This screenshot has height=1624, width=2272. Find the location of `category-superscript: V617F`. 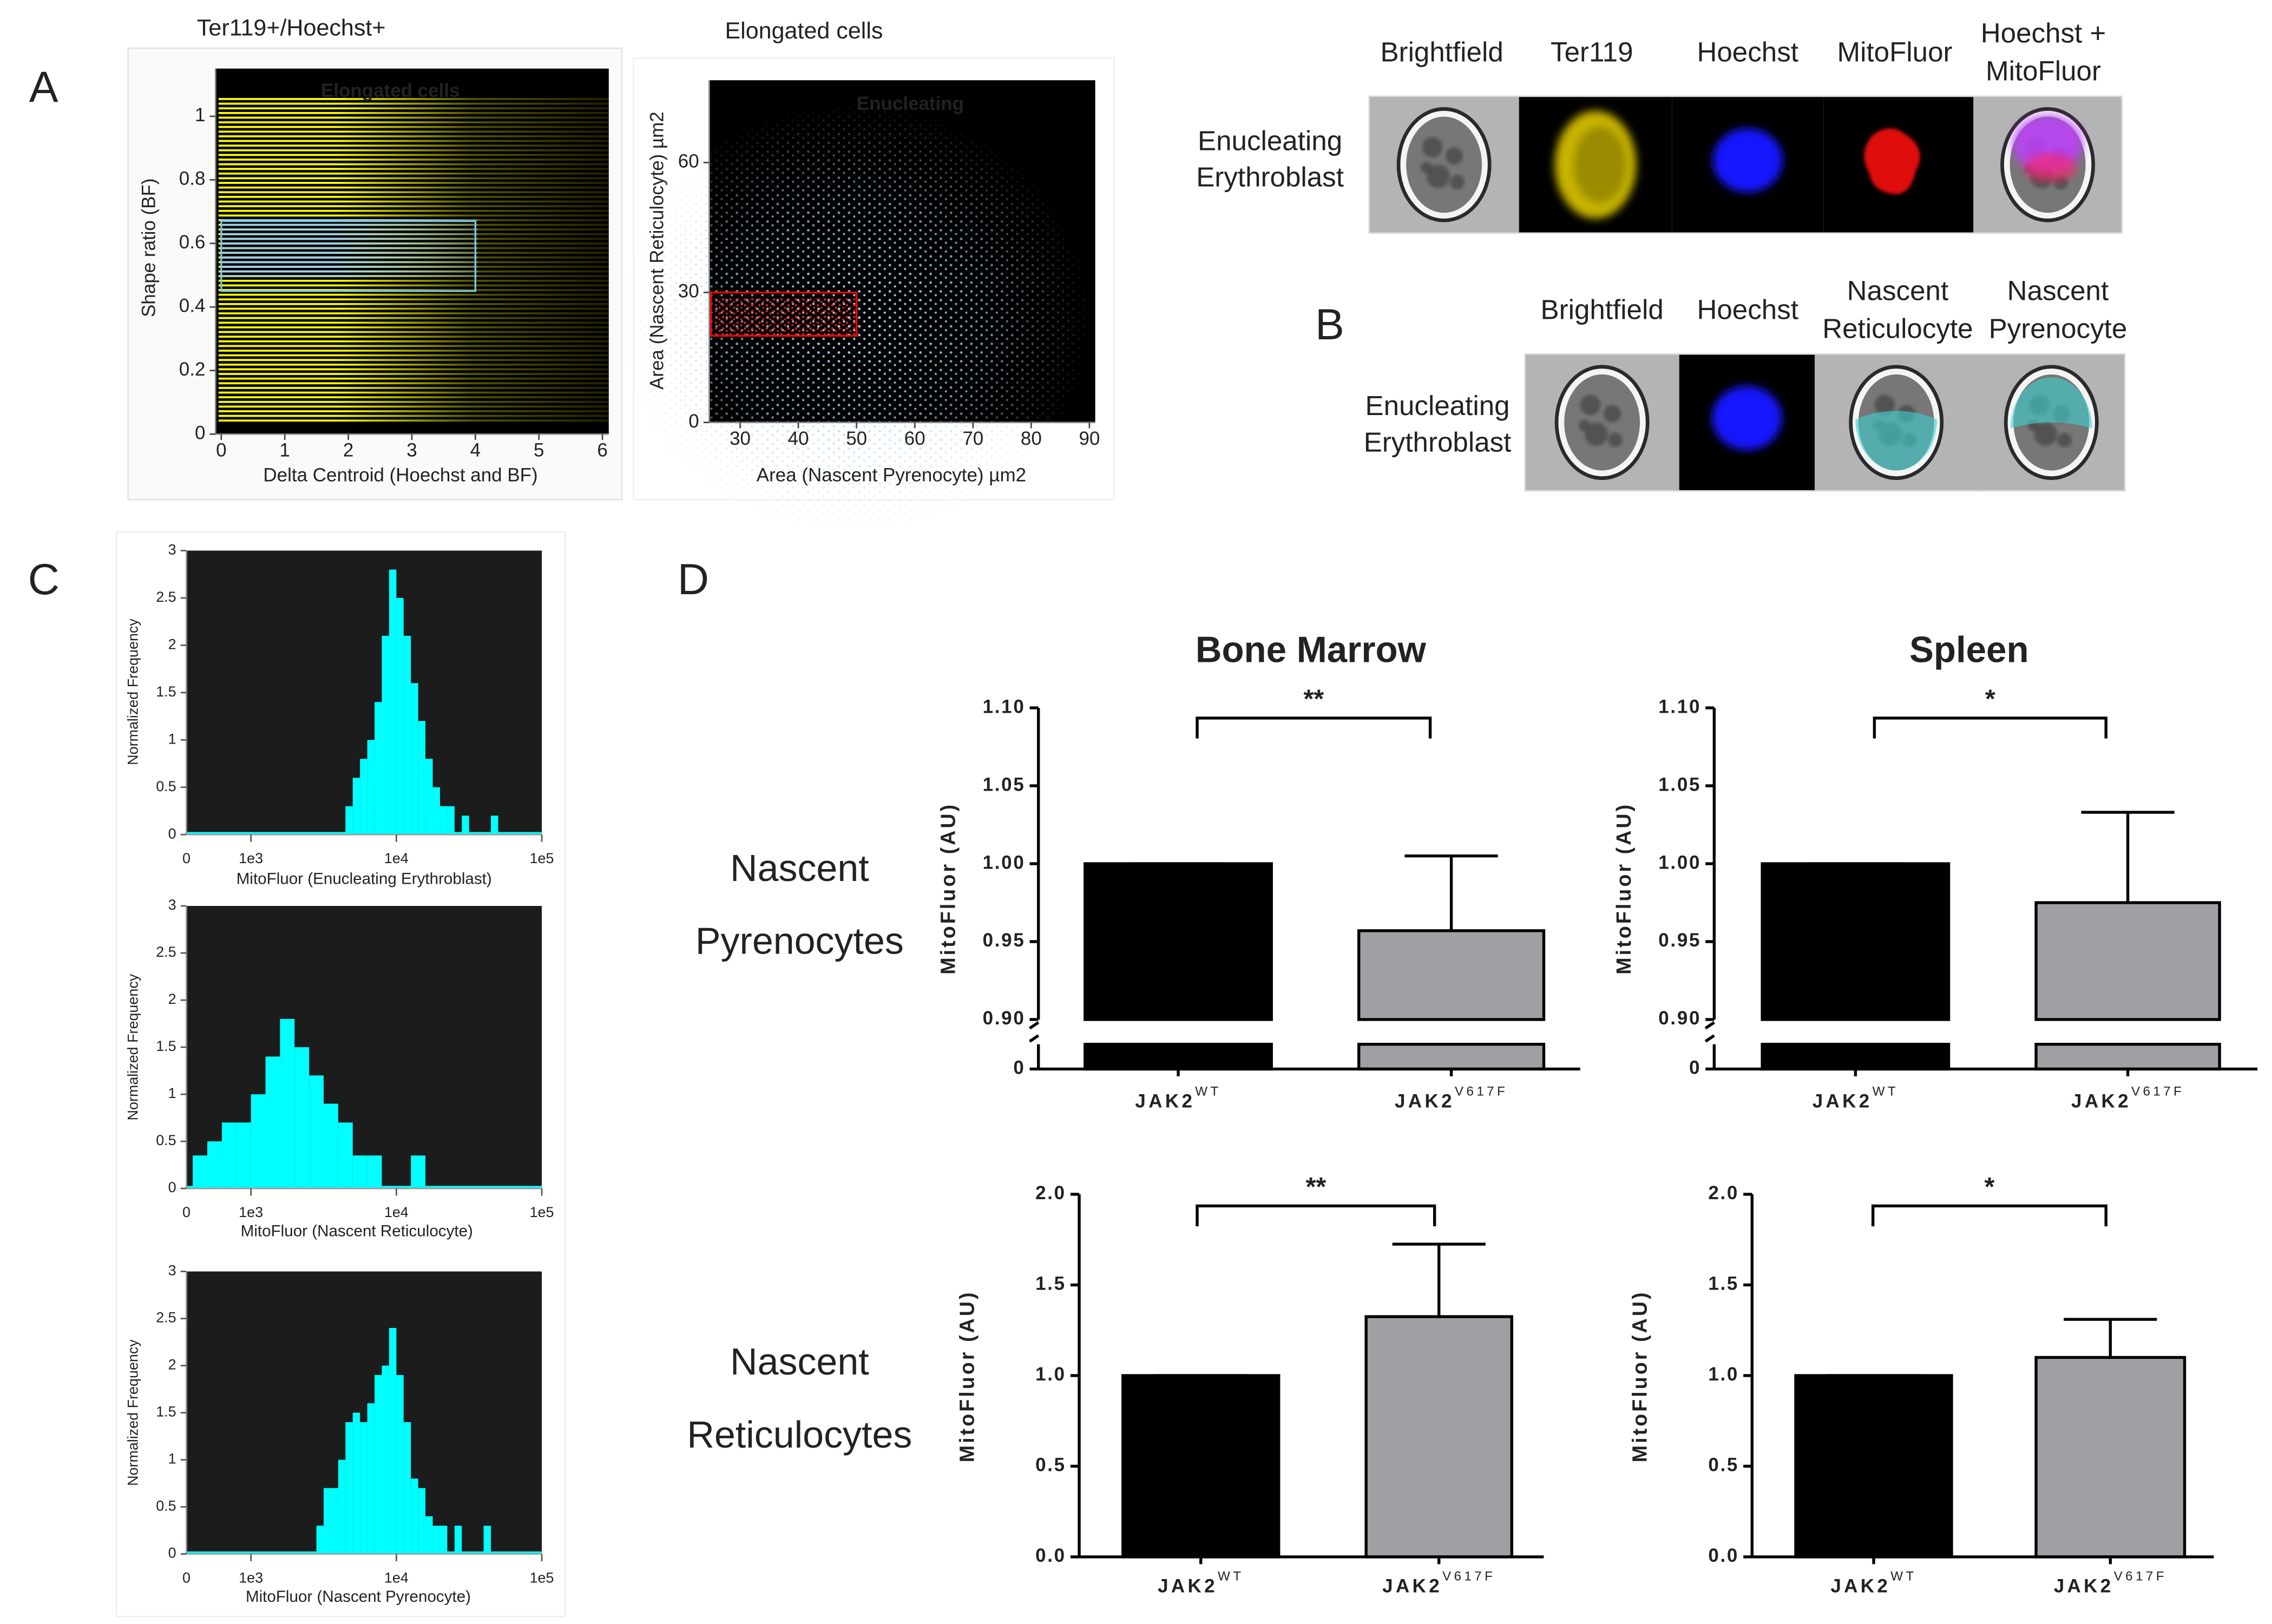

category-superscript: V617F is located at coordinates (2140, 1576).